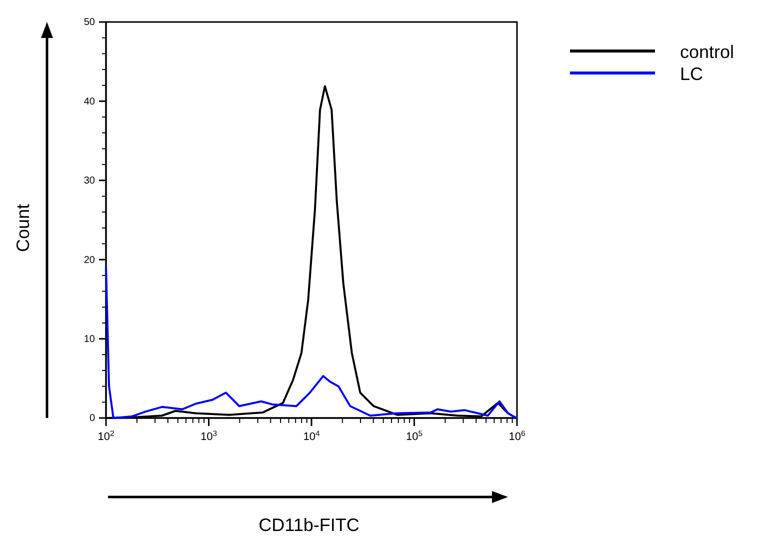 This screenshot has height=544, width=768. Describe the element at coordinates (309, 525) in the screenshot. I see `x-axis-title: CD11b-FITC` at that location.